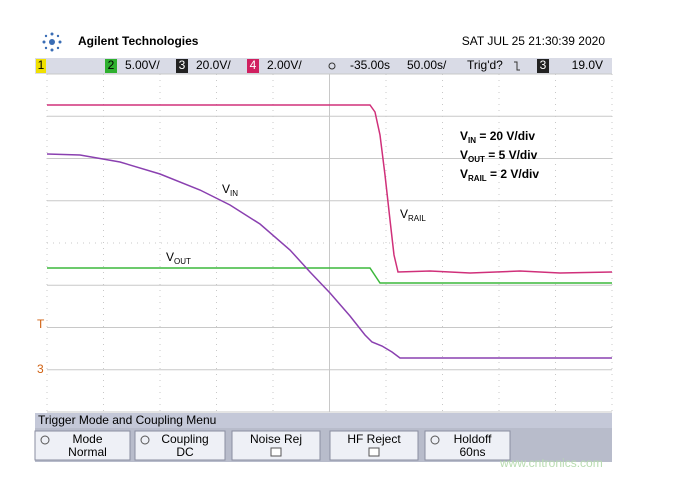 This screenshot has height=478, width=683. I want to click on menu-title-bar, so click(323, 420).